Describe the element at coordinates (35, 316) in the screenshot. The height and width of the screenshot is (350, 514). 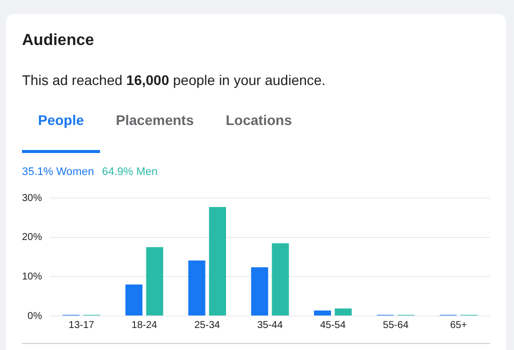
I see `y-tick-label: 0%` at that location.